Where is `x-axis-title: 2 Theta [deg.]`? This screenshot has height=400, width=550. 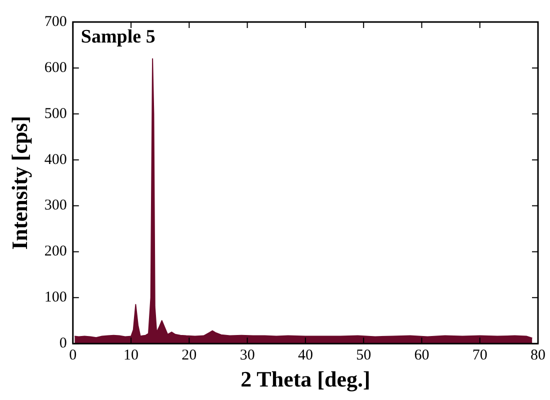 x-axis-title: 2 Theta [deg.] is located at coordinates (305, 379).